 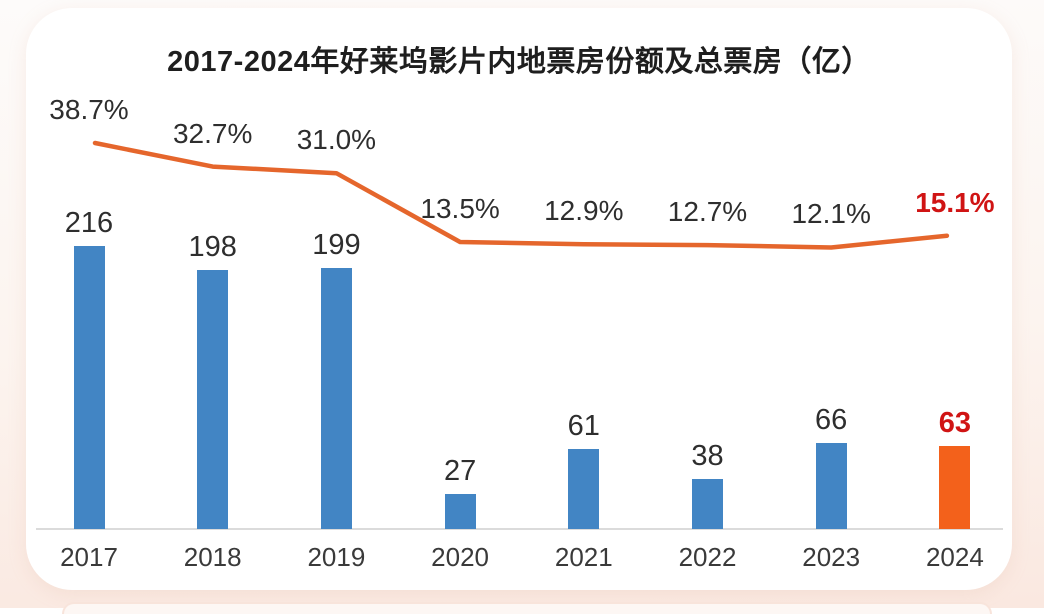 I want to click on bar-2018, so click(x=213, y=399).